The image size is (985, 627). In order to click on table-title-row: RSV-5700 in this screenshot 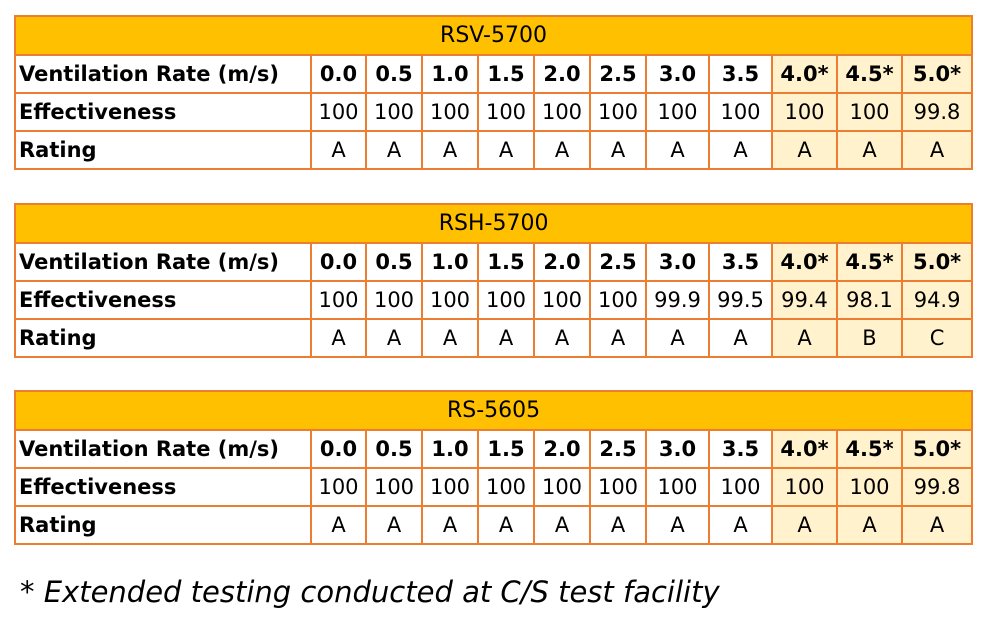, I will do `click(493, 35)`.